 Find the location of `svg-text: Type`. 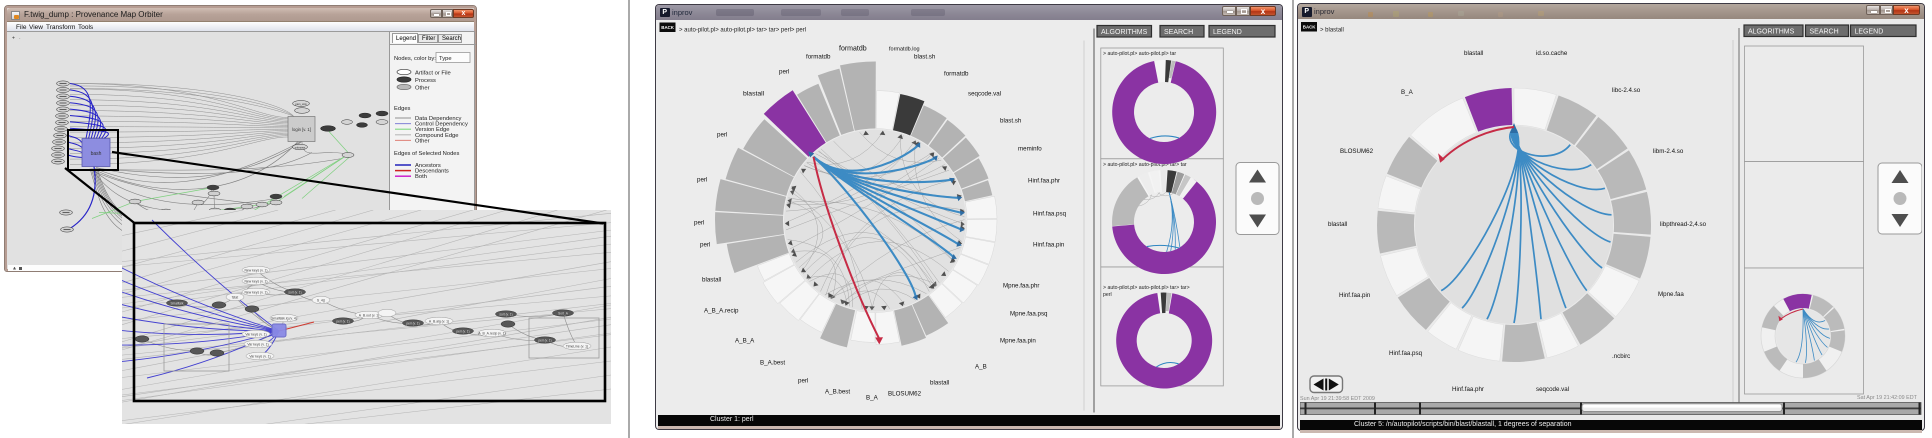

svg-text: Type is located at coordinates (445, 59).